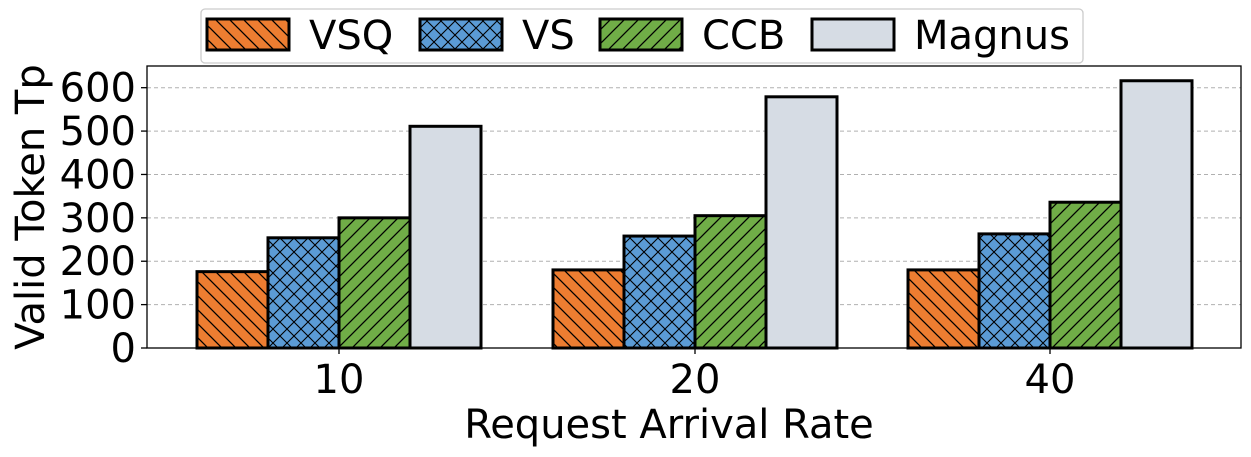 The width and height of the screenshot is (1251, 457). What do you see at coordinates (98, 306) in the screenshot?
I see `y-tick-label: 100` at bounding box center [98, 306].